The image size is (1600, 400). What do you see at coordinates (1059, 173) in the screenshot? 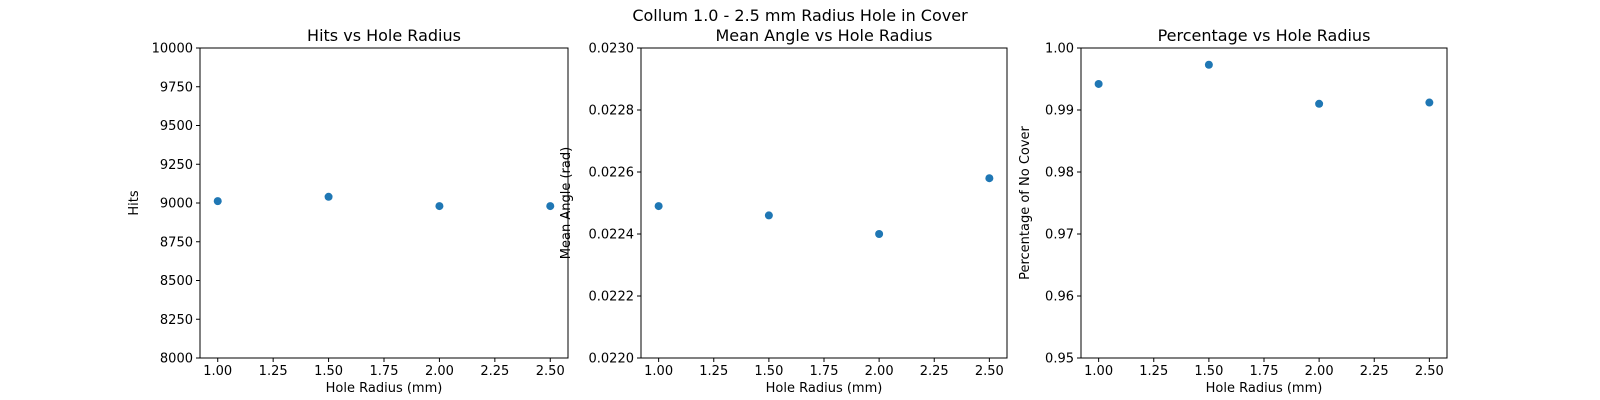
I see `y-tick-label: 0.98` at bounding box center [1059, 173].